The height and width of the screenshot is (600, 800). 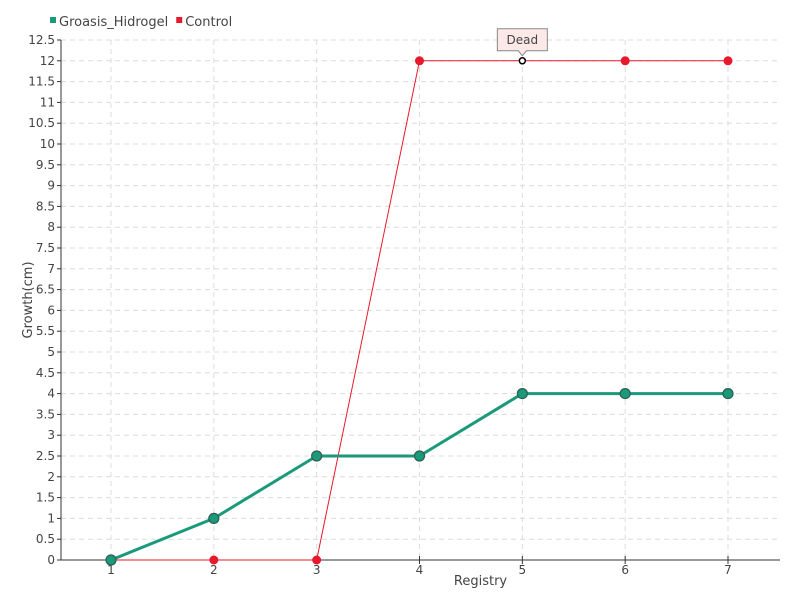 What do you see at coordinates (47, 61) in the screenshot?
I see `y-tick-label: 12` at bounding box center [47, 61].